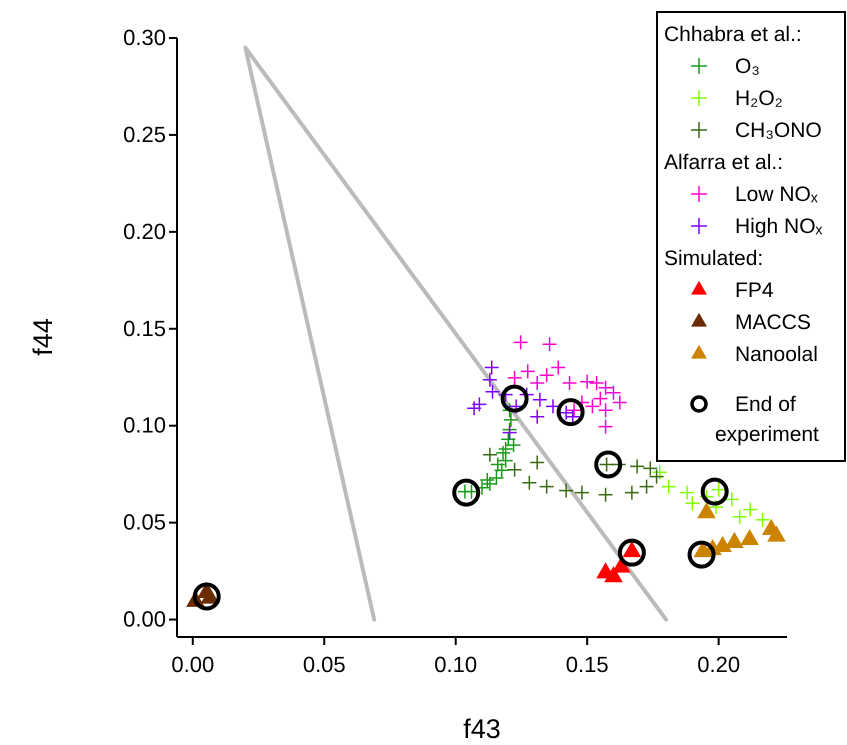 The width and height of the screenshot is (847, 745). I want to click on x-axis-title: f43, so click(482, 729).